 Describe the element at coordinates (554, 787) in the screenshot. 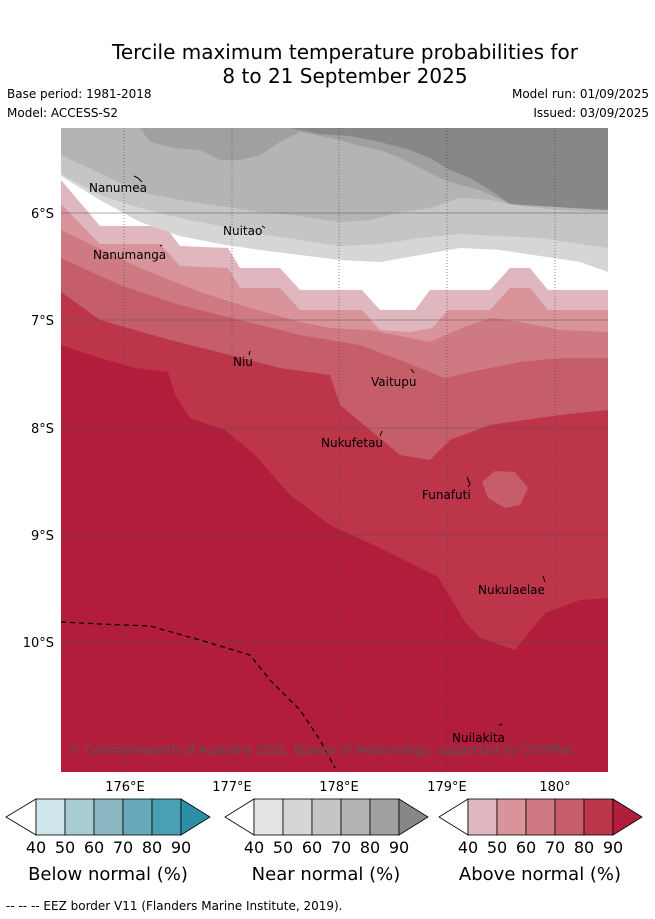

I see `lon-label-180: 180°` at that location.